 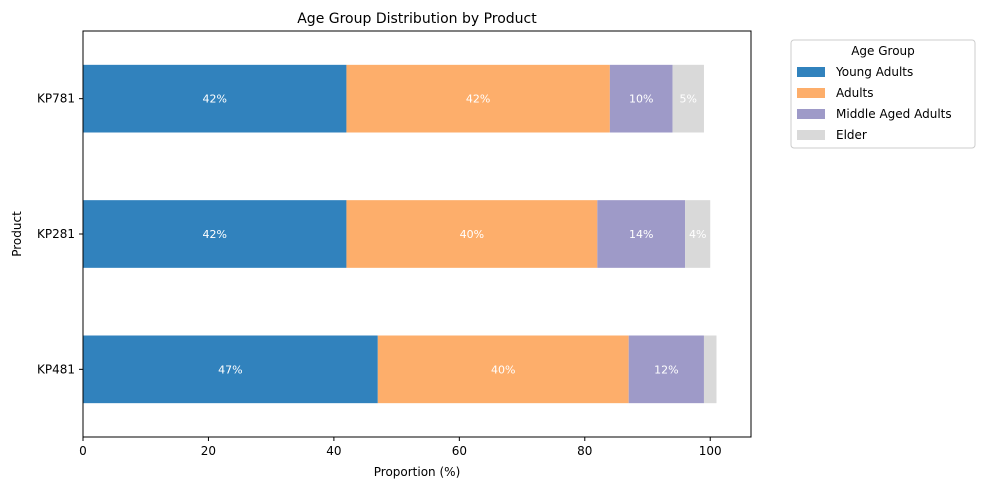 I want to click on y-tick-label: KP481, so click(x=56, y=369).